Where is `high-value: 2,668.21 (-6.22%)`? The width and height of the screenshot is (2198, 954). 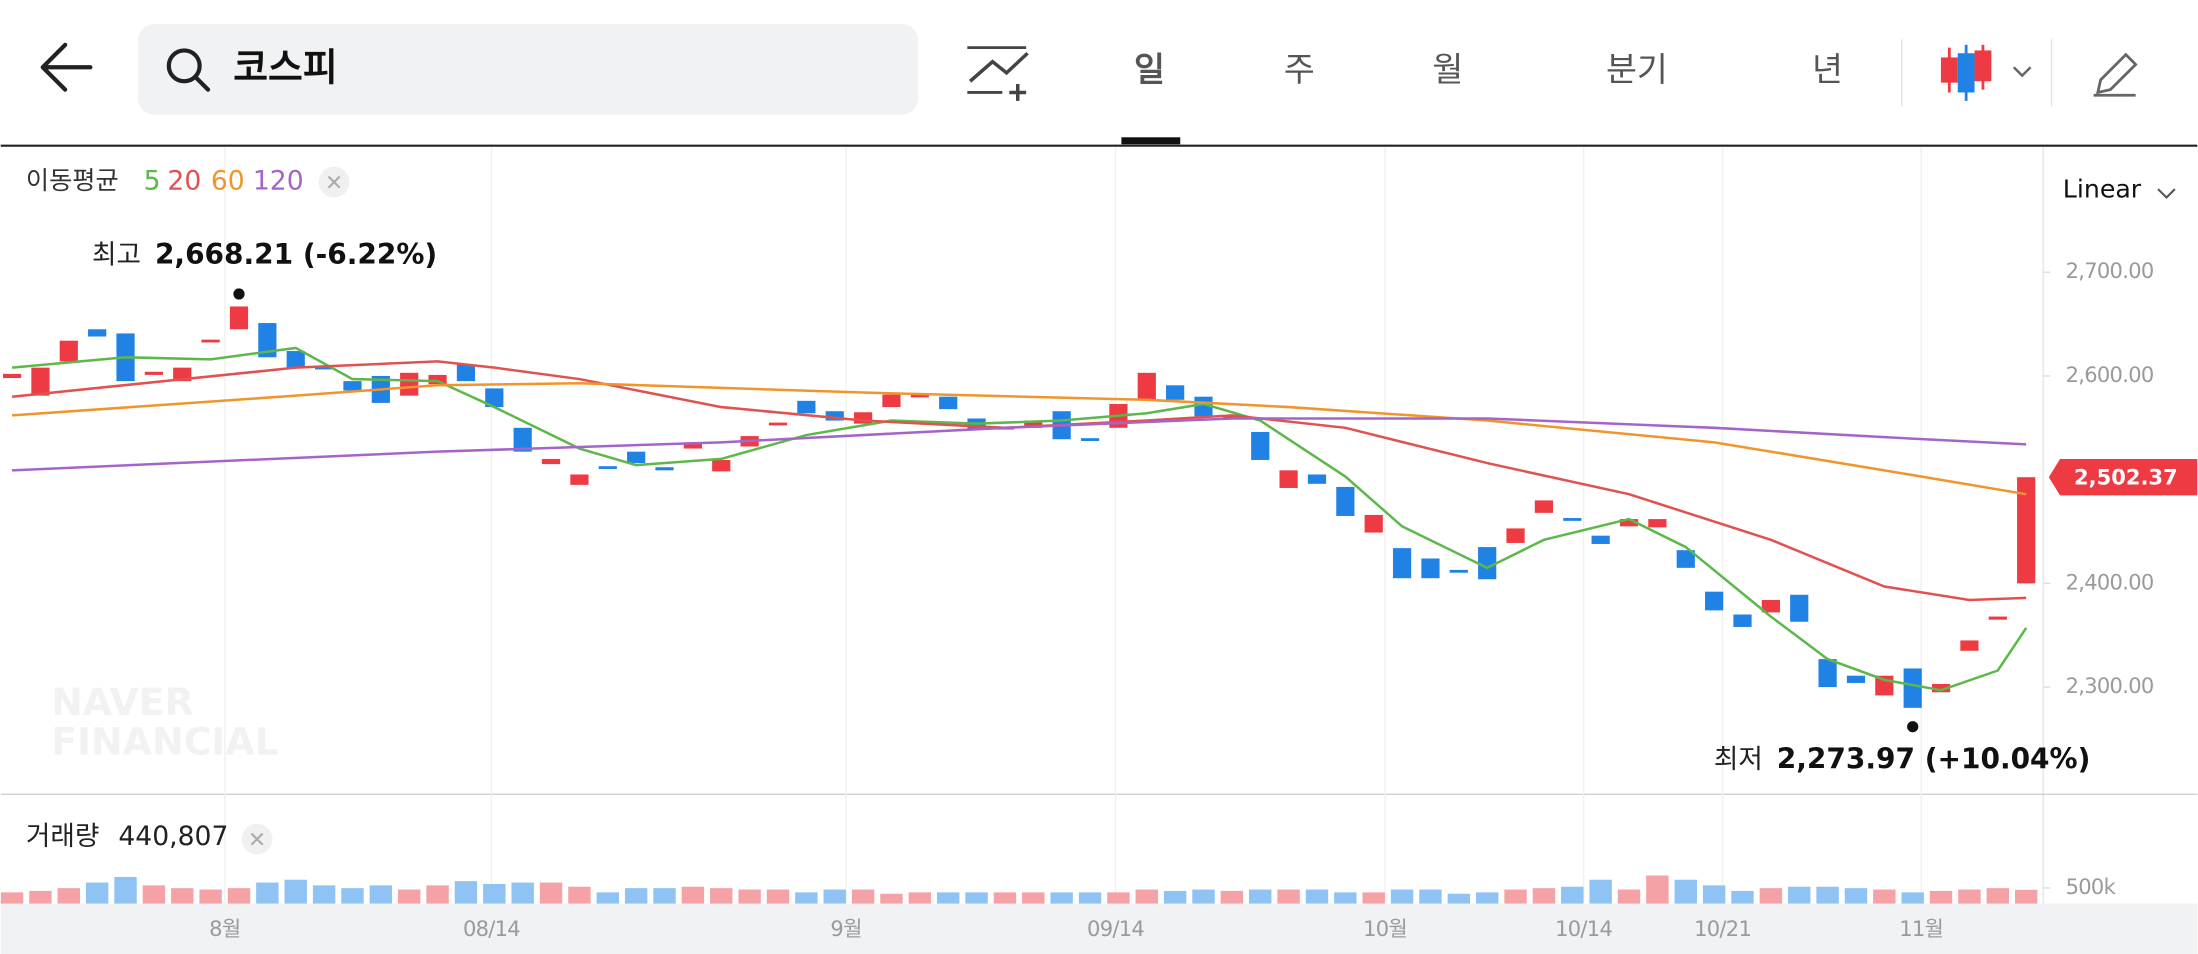 high-value: 2,668.21 (-6.22%) is located at coordinates (296, 254).